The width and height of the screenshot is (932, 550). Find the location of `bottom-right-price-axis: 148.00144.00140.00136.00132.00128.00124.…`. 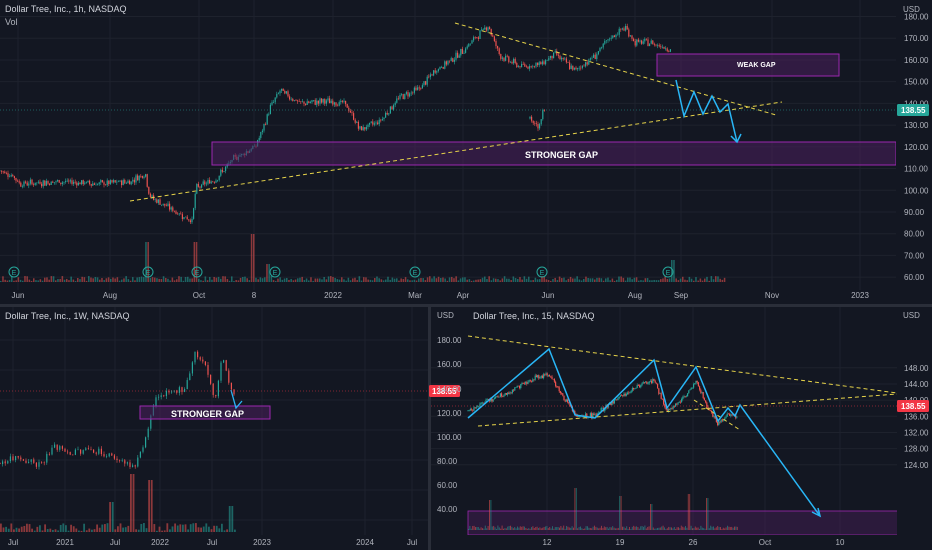

bottom-right-price-axis: 148.00144.00140.00136.00132.00128.00124.… is located at coordinates (916, 417).